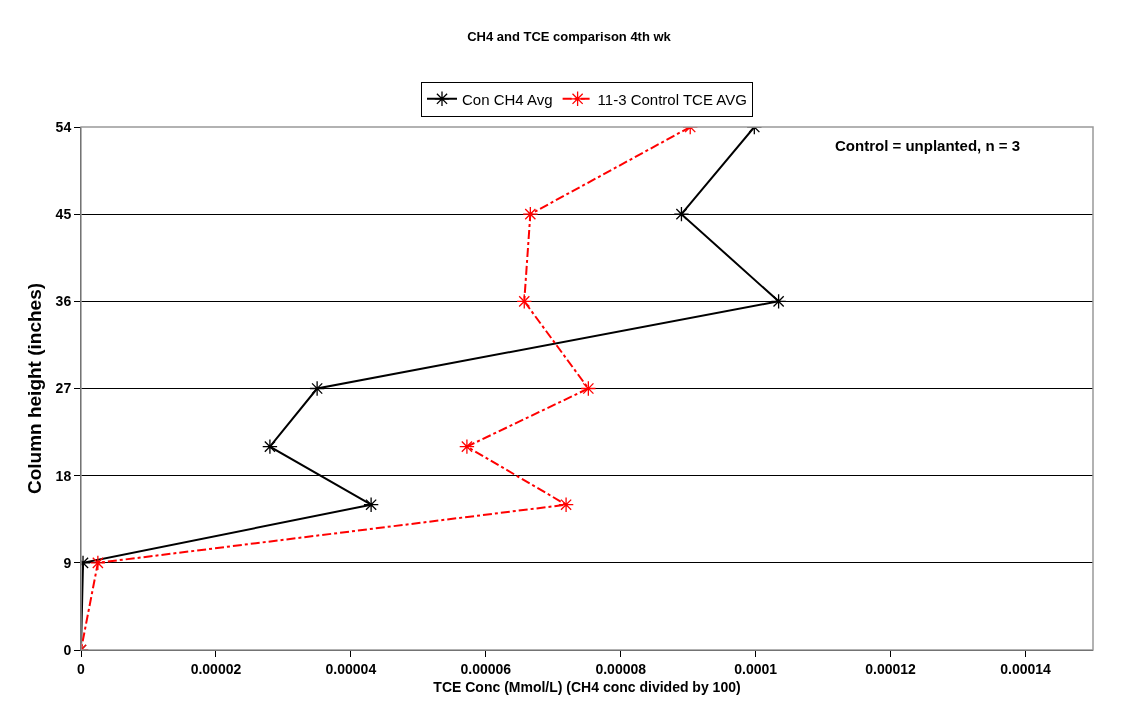 This screenshot has height=715, width=1138. What do you see at coordinates (216, 668) in the screenshot?
I see `x-tick-label: 0.00002` at bounding box center [216, 668].